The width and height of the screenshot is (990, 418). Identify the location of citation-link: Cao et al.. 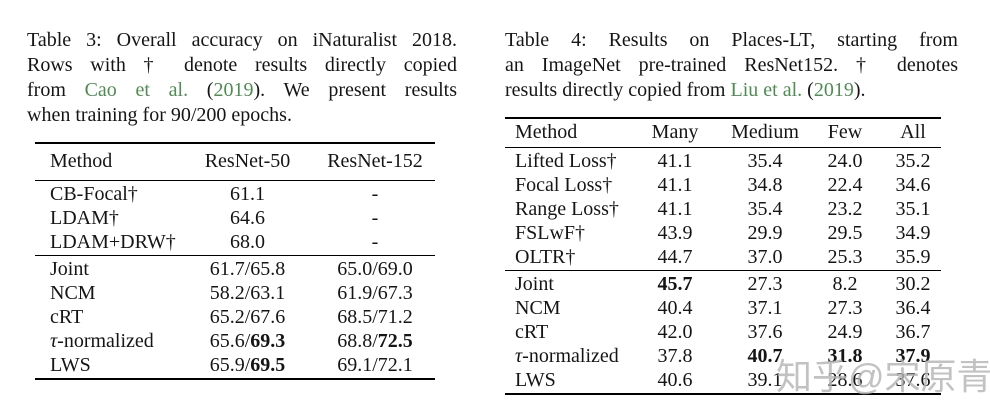
(136, 90).